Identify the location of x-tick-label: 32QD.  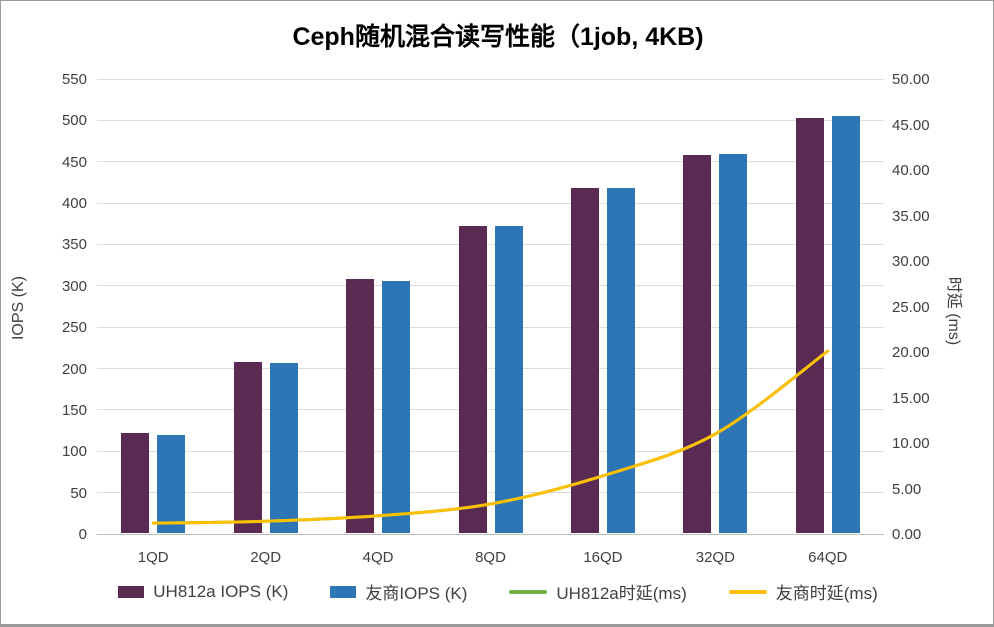
(715, 557).